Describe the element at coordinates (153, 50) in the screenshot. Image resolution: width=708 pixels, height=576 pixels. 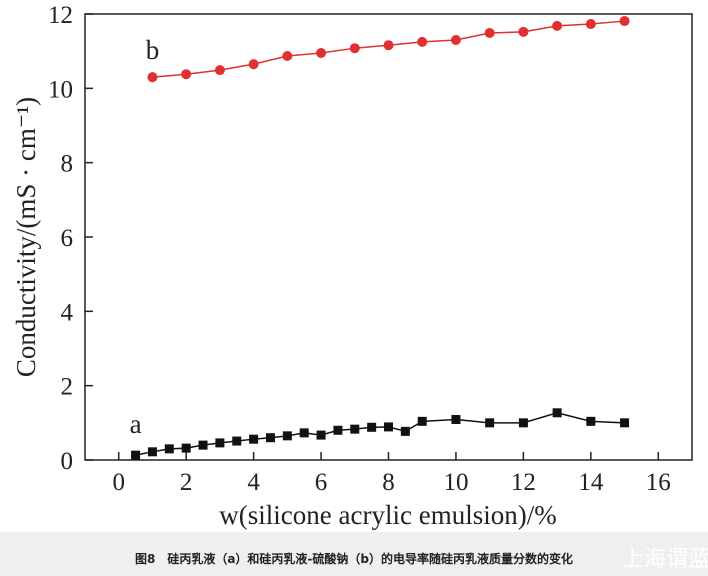
I see `series-label: b` at that location.